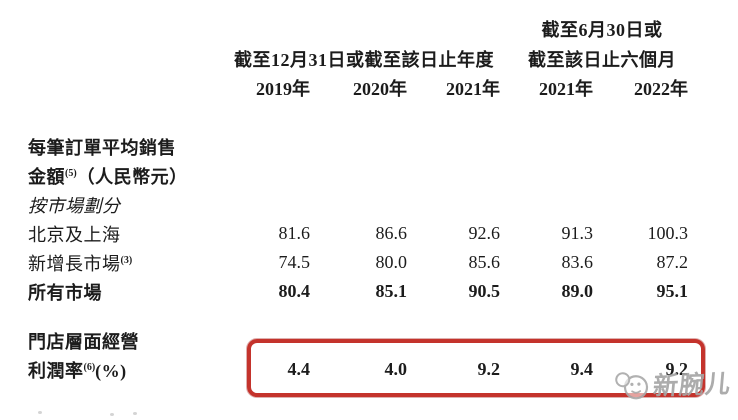  Describe the element at coordinates (396, 369) in the screenshot. I see `value-cell: 4.0` at that location.